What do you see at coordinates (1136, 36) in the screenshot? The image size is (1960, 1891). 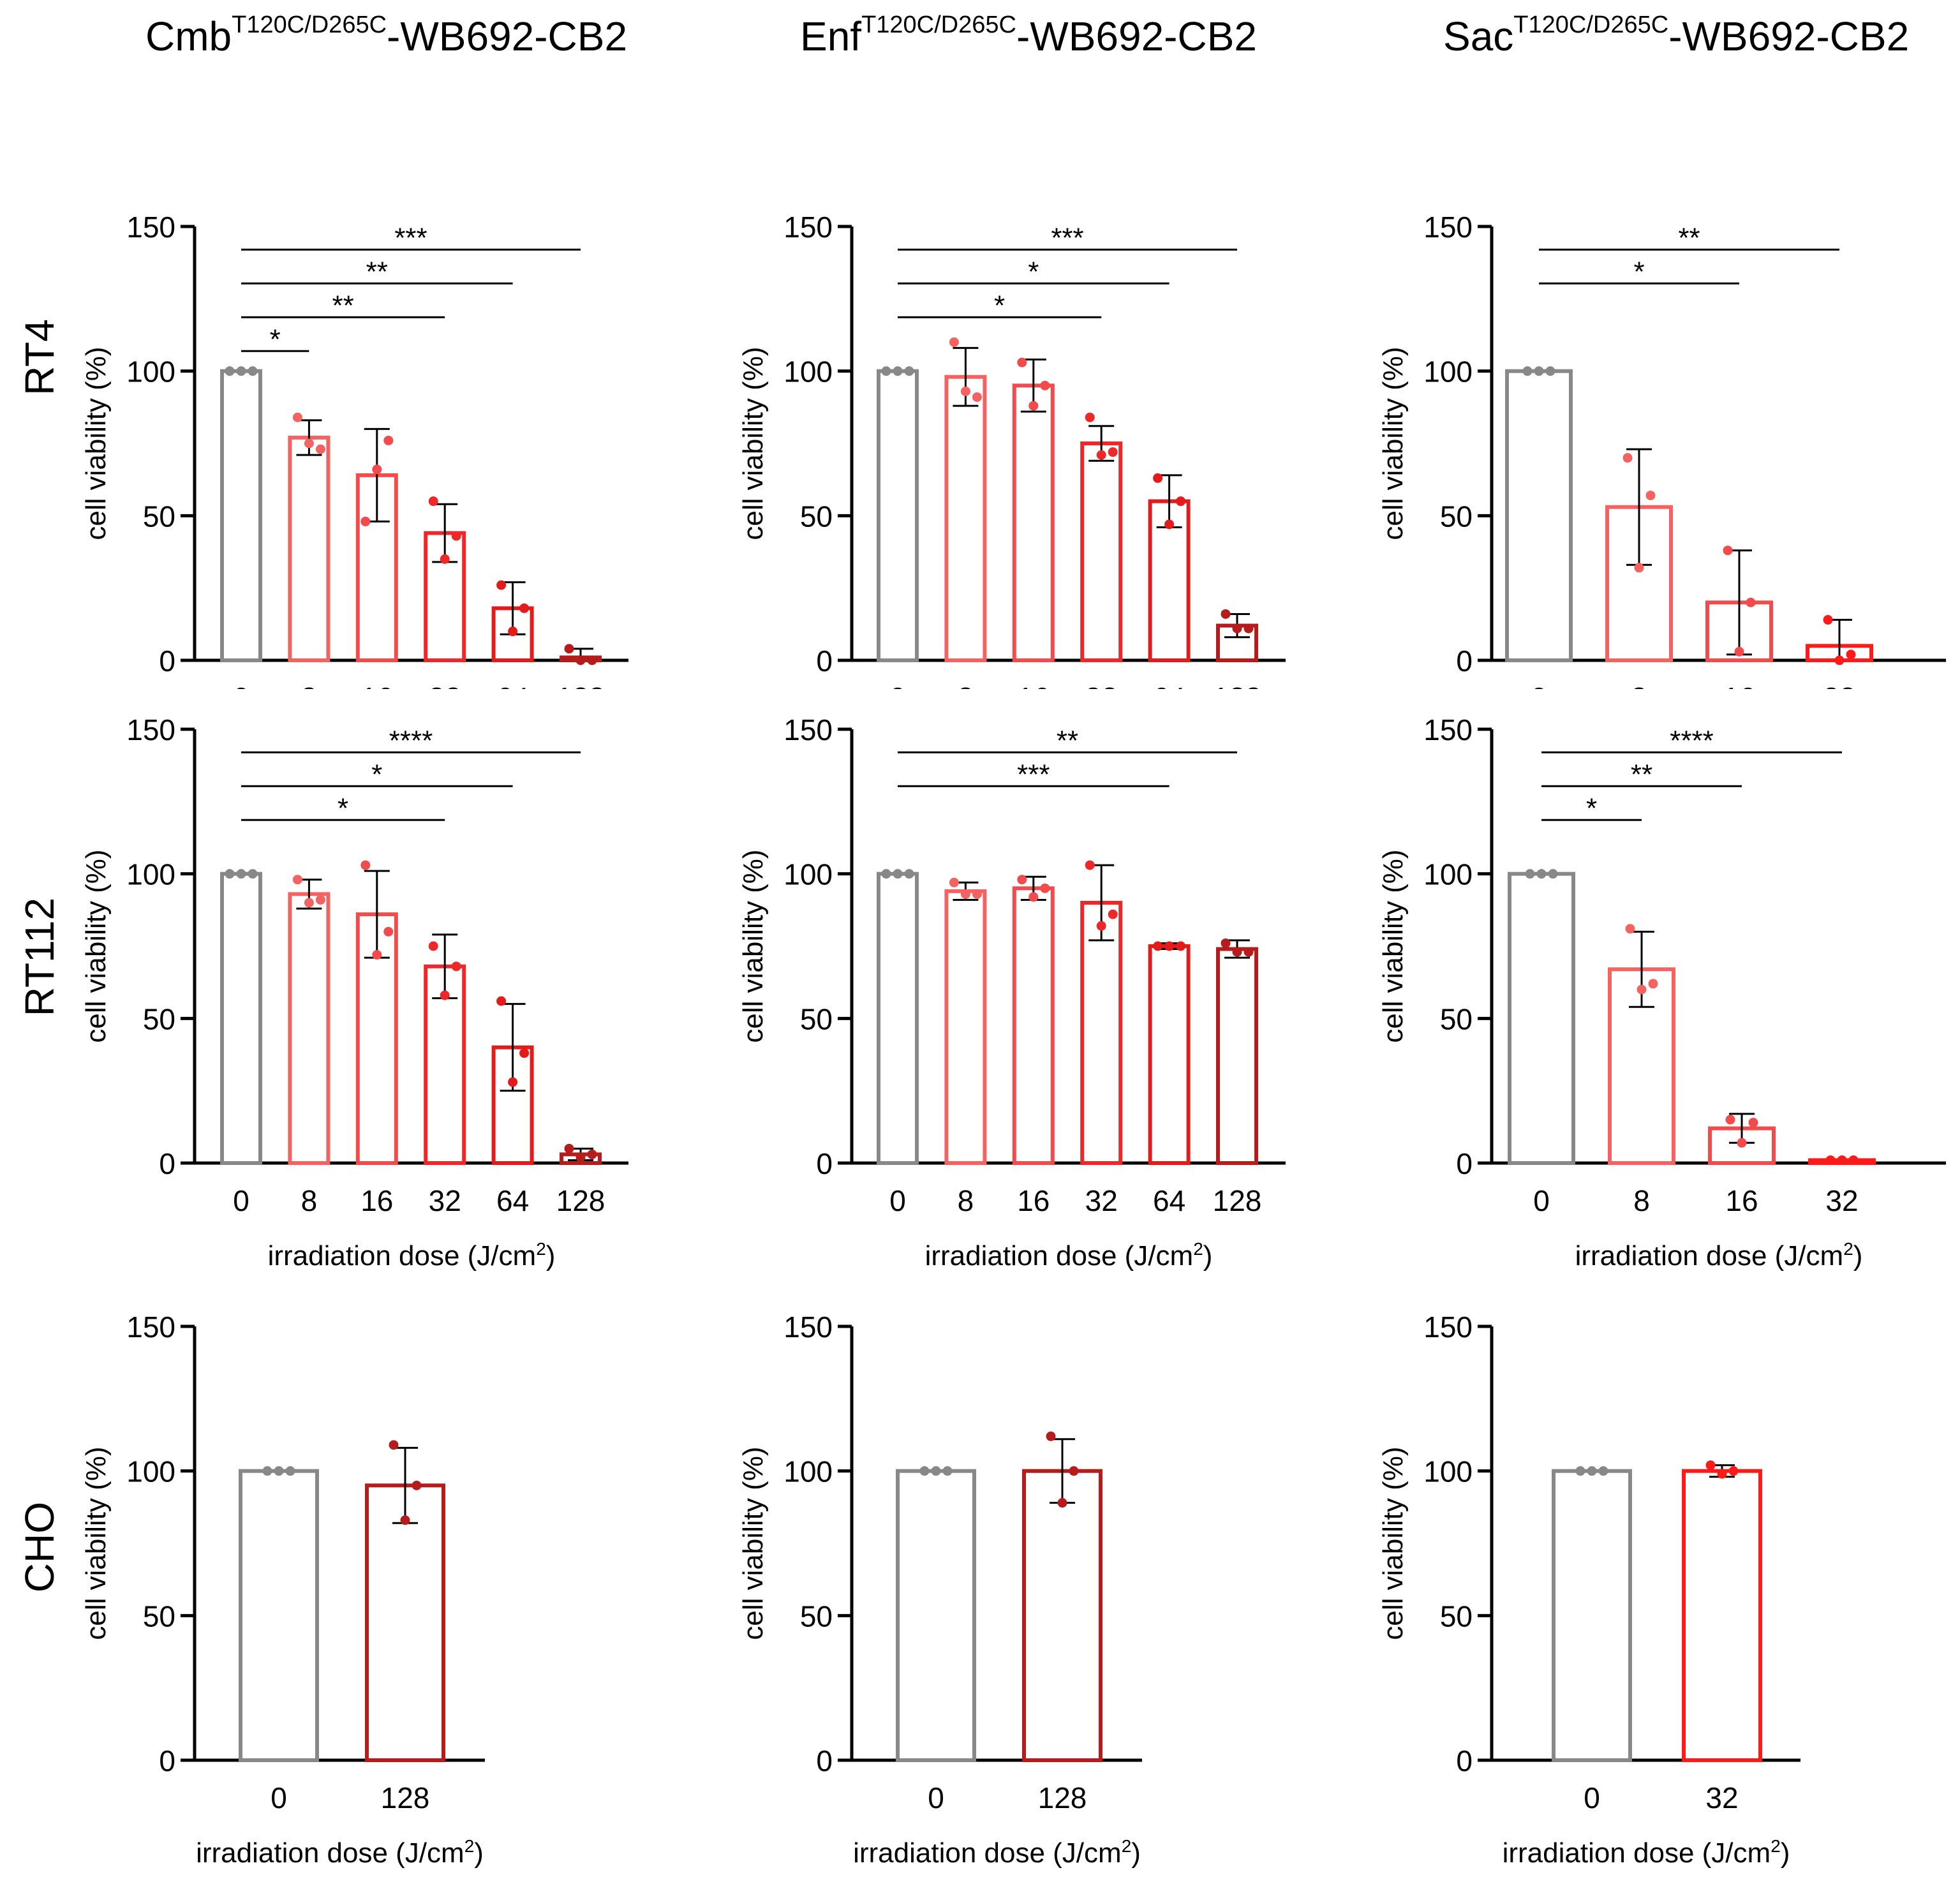 I see `column-title-suffix: -WB692-CB2` at bounding box center [1136, 36].